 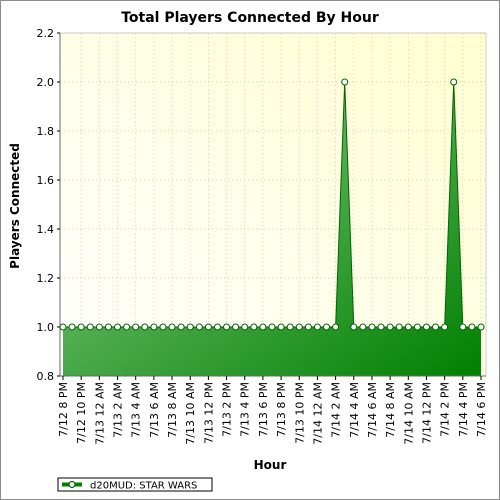 I want to click on x-tick-label: 7/14 6 AM, so click(x=372, y=410).